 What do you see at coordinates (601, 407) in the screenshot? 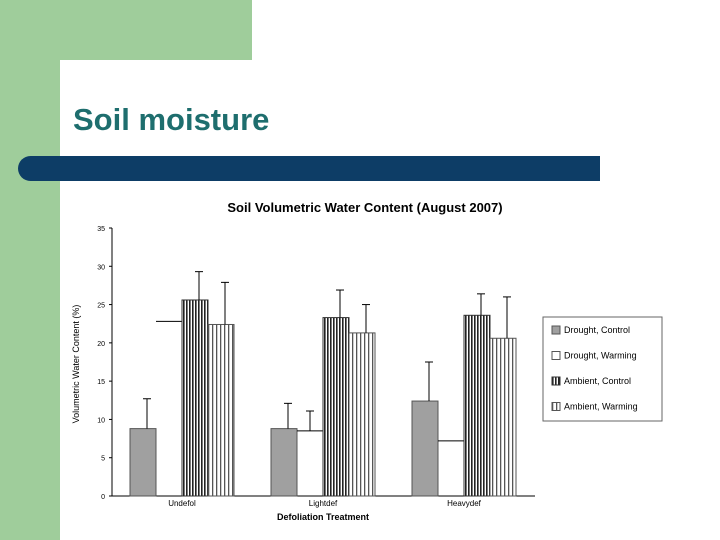
I see `legend-label-3: Ambient, Warming` at bounding box center [601, 407].